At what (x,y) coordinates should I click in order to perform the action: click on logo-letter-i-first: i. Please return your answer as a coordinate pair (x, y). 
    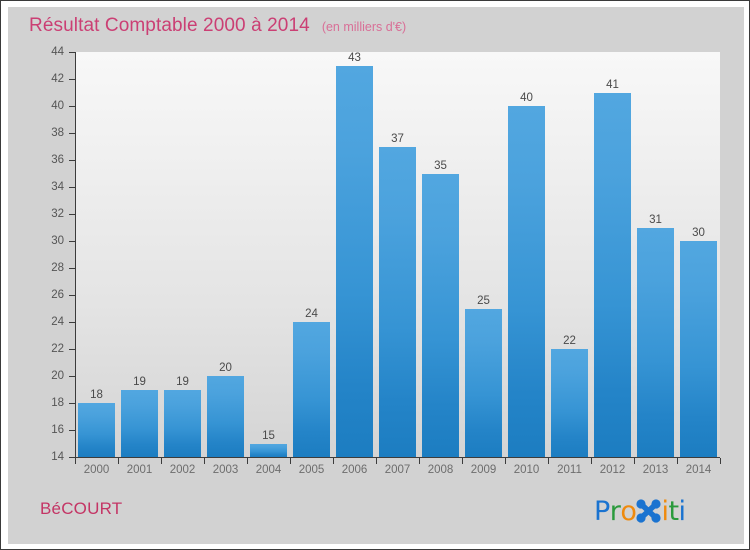
    Looking at the image, I should click on (665, 511).